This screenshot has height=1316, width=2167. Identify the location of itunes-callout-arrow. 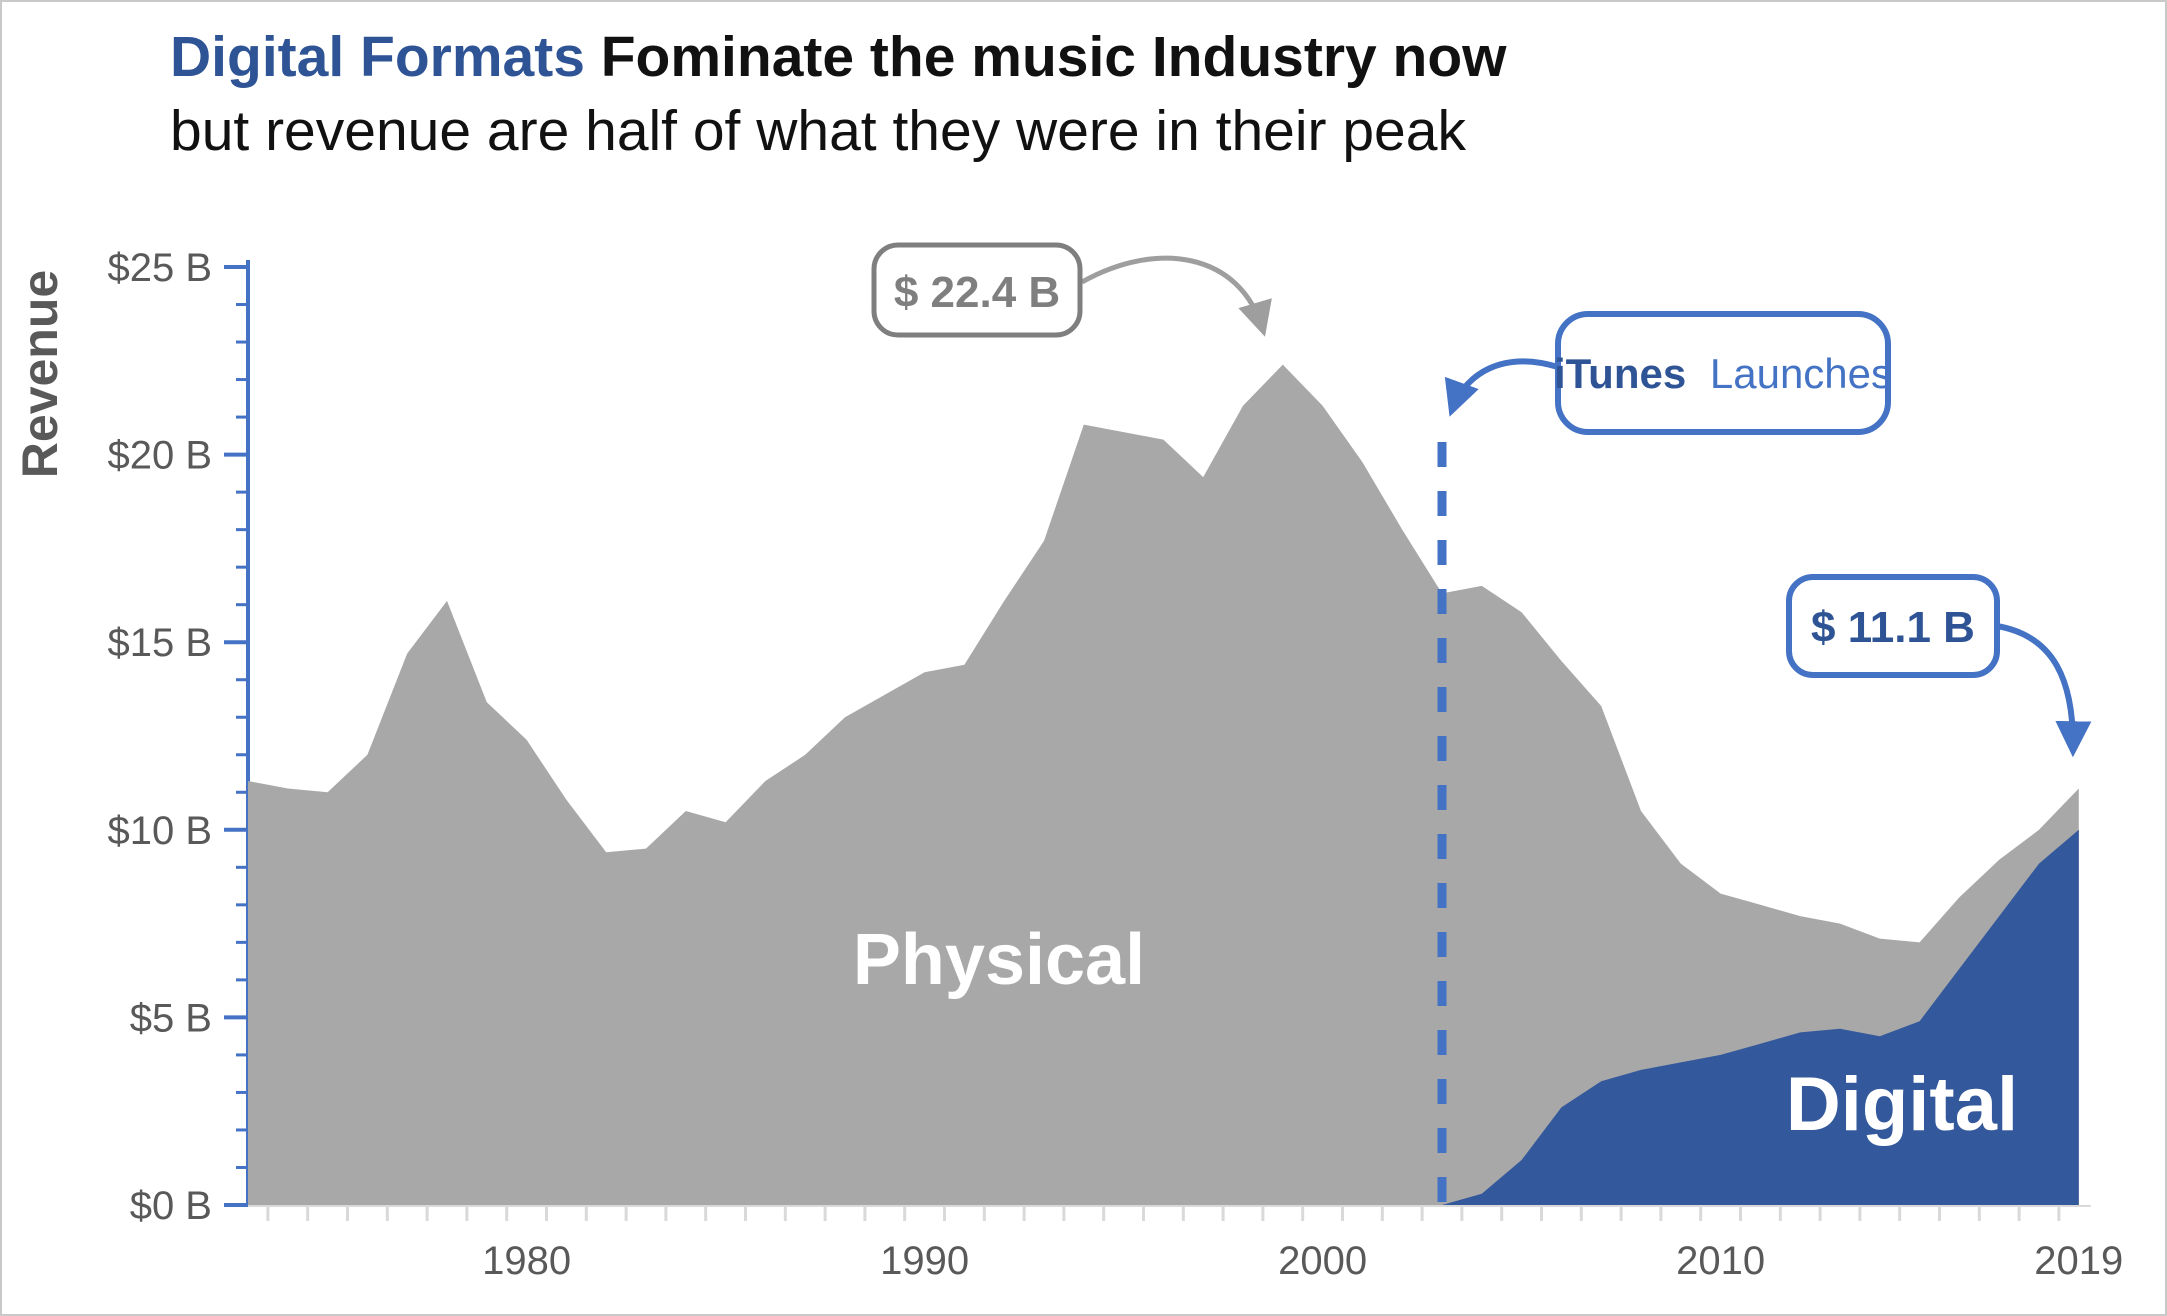
(1501, 387).